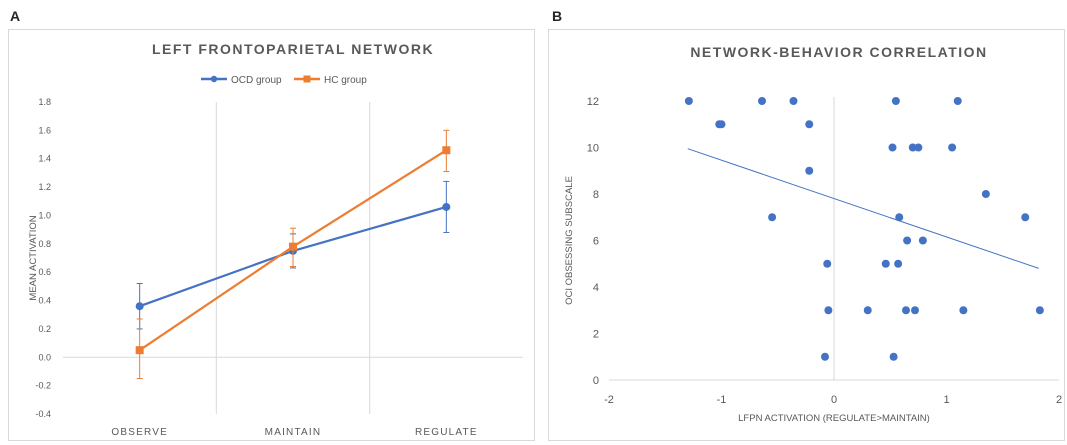 Image resolution: width=1067 pixels, height=445 pixels. What do you see at coordinates (284, 80) in the screenshot?
I see `chart-legend: OCD group HC group` at bounding box center [284, 80].